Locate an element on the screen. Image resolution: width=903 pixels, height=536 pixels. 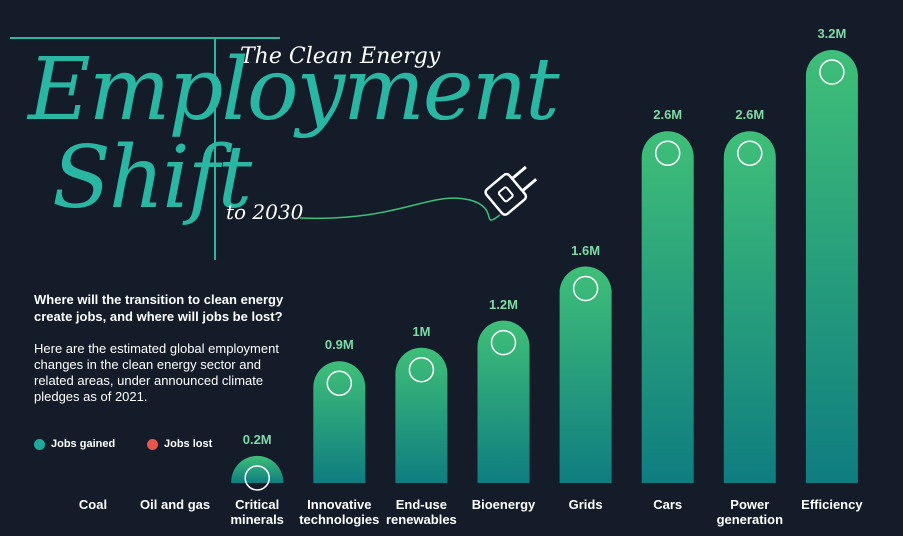
x-tick-label: Grids is located at coordinates (585, 504).